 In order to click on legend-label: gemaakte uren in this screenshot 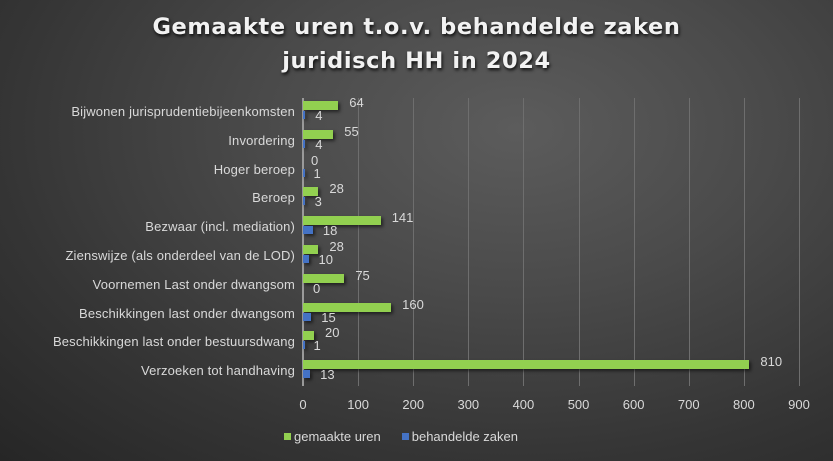, I will do `click(337, 436)`.